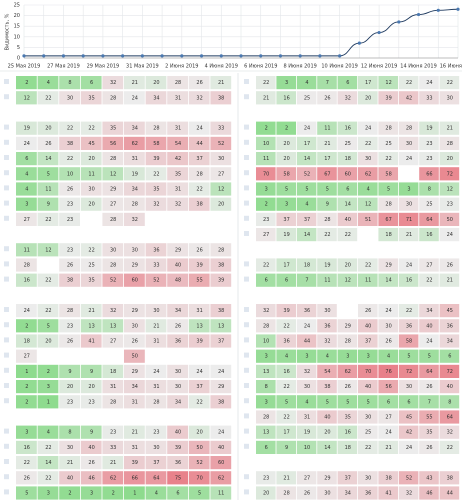 This screenshot has height=500, width=462. Describe the element at coordinates (221, 494) in the screenshot. I see `cell-value: 11` at that location.